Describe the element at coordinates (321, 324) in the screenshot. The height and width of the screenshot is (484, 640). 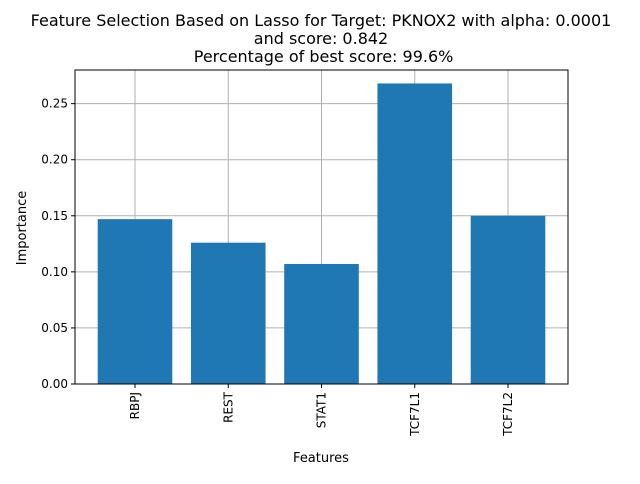
I see `bar-stat1` at that location.